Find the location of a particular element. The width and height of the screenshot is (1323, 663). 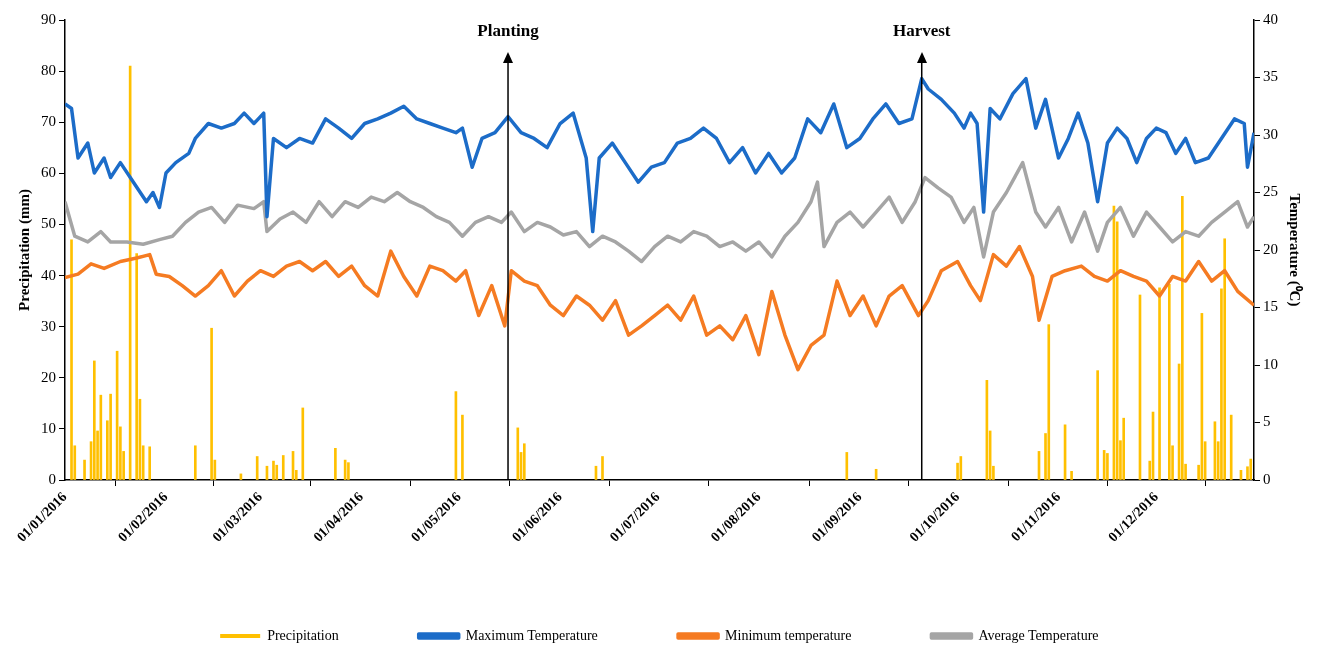

y2-tick-label: 5 is located at coordinates (1267, 421).